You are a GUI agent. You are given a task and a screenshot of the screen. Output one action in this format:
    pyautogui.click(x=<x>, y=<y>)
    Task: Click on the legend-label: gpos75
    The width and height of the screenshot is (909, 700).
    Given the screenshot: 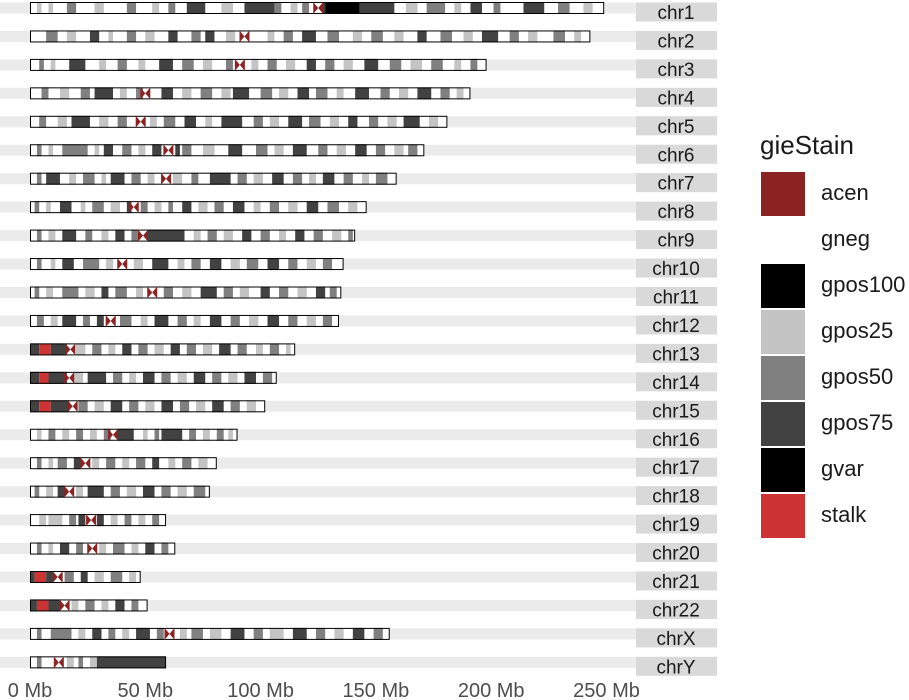 What is the action you would take?
    pyautogui.click(x=857, y=422)
    